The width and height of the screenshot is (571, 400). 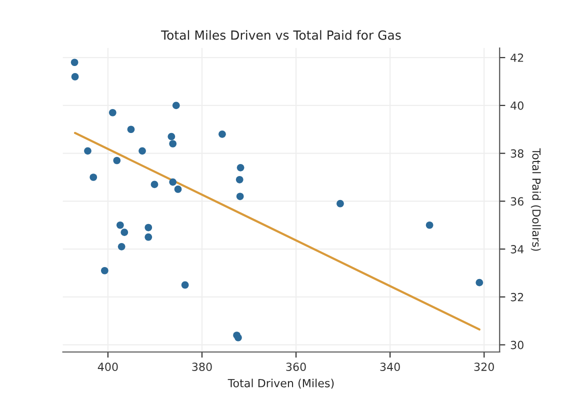 What do you see at coordinates (517, 345) in the screenshot?
I see `y-tick-label: 30` at bounding box center [517, 345].